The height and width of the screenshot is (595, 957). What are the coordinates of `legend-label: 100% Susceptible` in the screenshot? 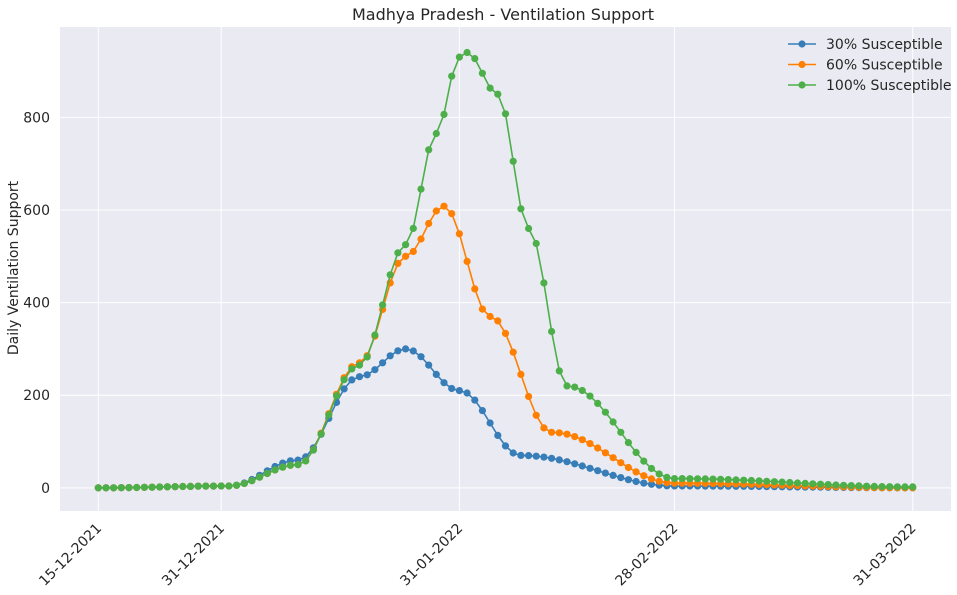 It's located at (889, 86).